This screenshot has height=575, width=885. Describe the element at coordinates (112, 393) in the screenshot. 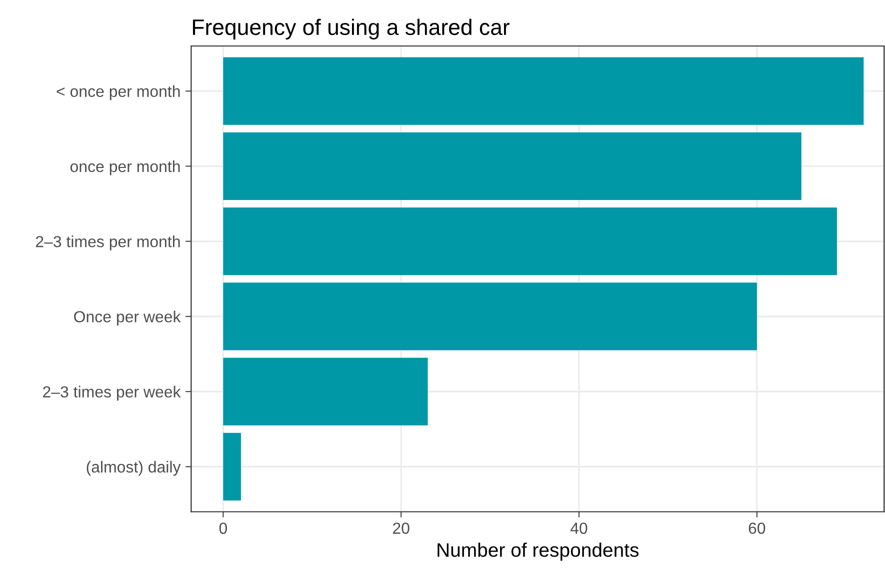

I see `y-tick-label: 2–3 times per week` at that location.